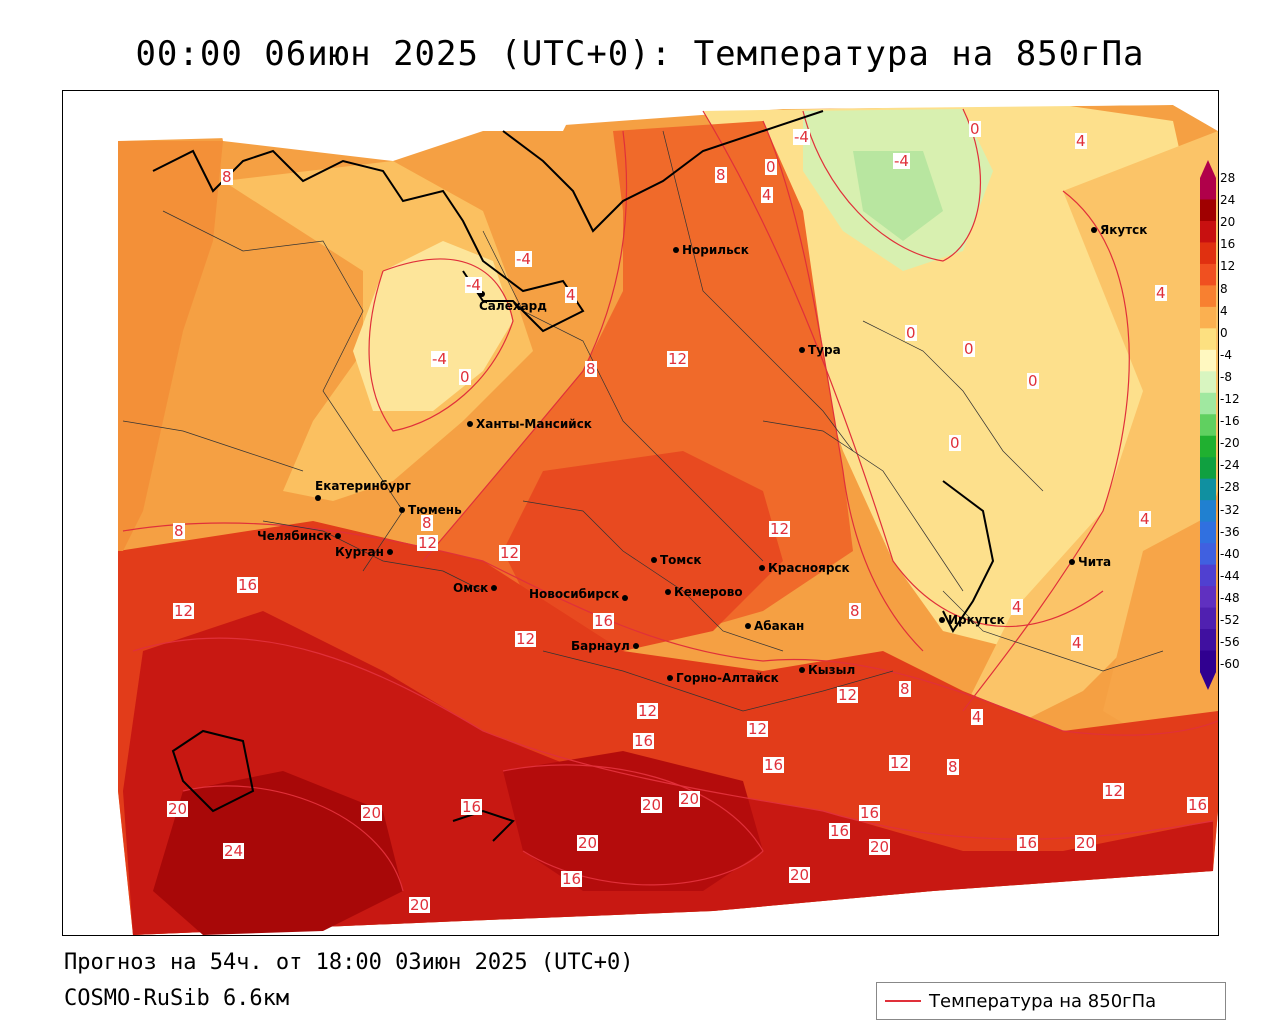 The height and width of the screenshot is (1024, 1280). I want to click on legend-label: Температура на 850гПа, so click(1043, 1001).